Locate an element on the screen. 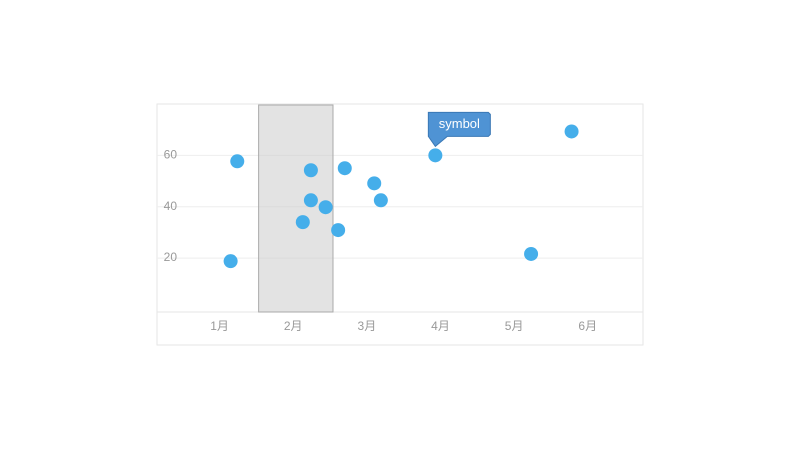 Image resolution: width=800 pixels, height=455 pixels. y-tick-label: 60 is located at coordinates (171, 155).